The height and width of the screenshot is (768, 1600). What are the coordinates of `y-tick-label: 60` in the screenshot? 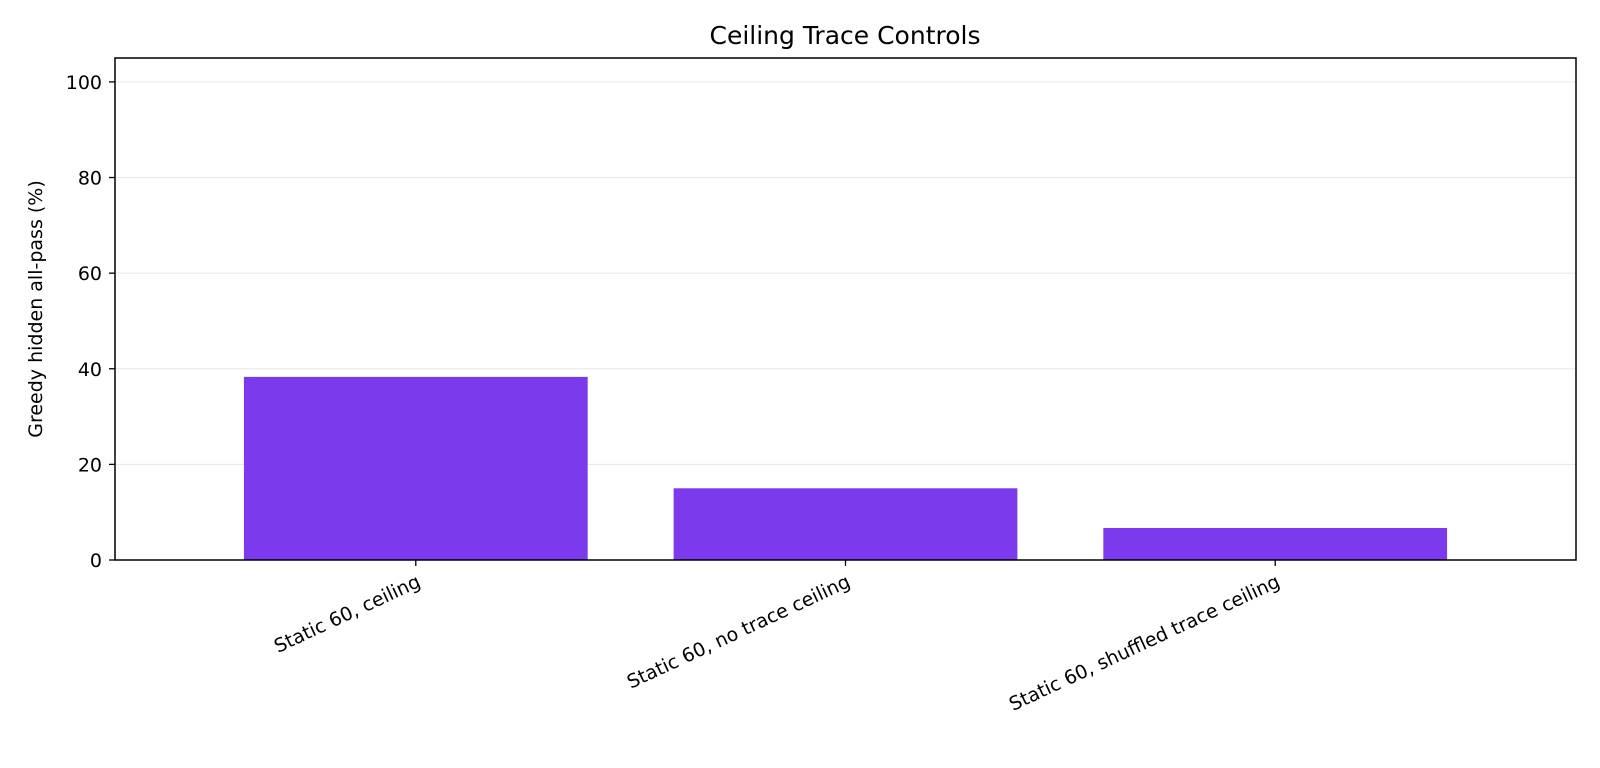 It's located at (90, 274).